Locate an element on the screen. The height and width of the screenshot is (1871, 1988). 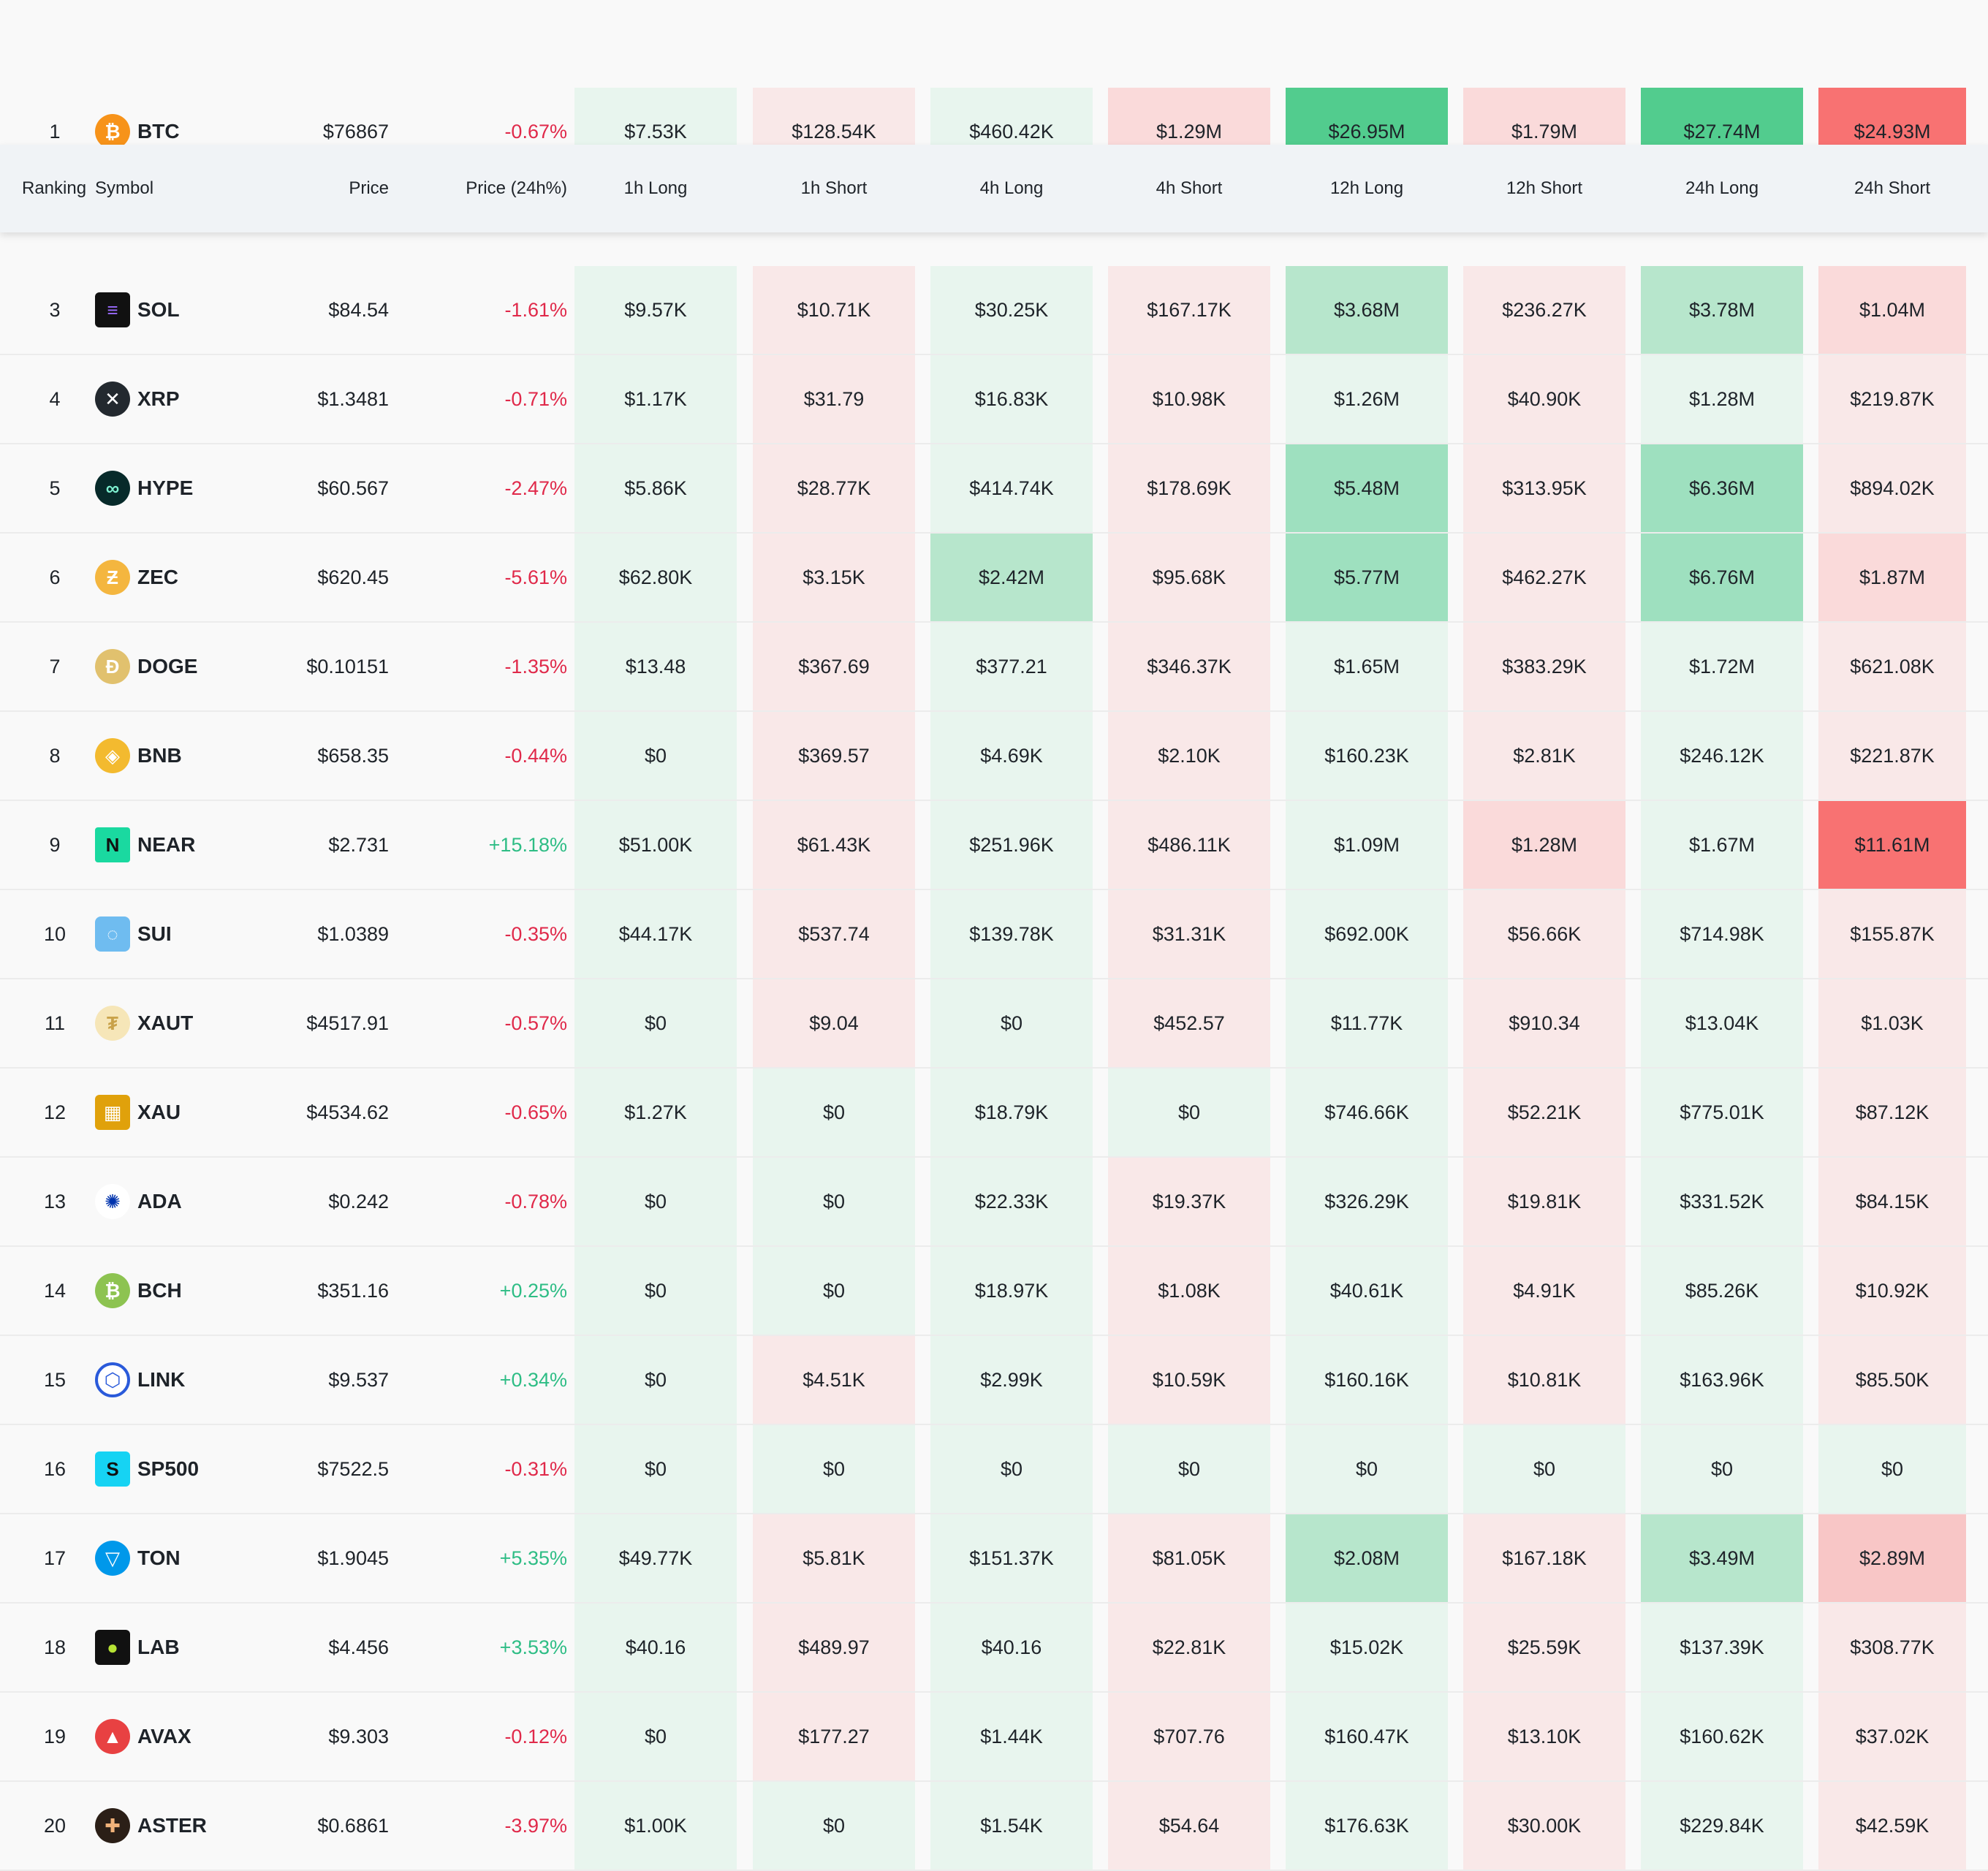
header-symbol: Symbol is located at coordinates (124, 188).